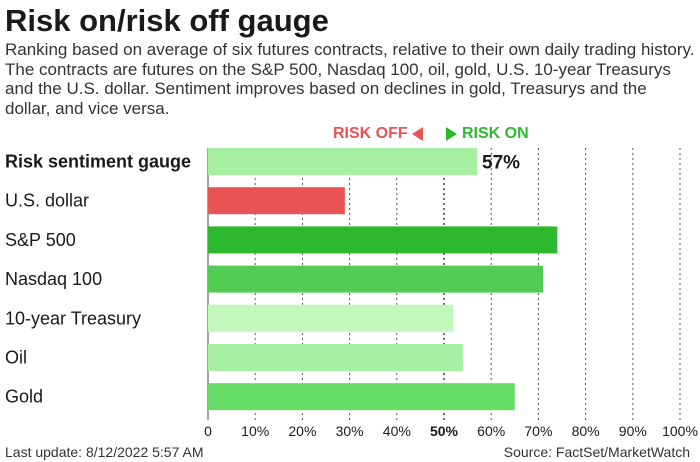 The height and width of the screenshot is (462, 700). I want to click on x-tick-label: 0, so click(208, 431).